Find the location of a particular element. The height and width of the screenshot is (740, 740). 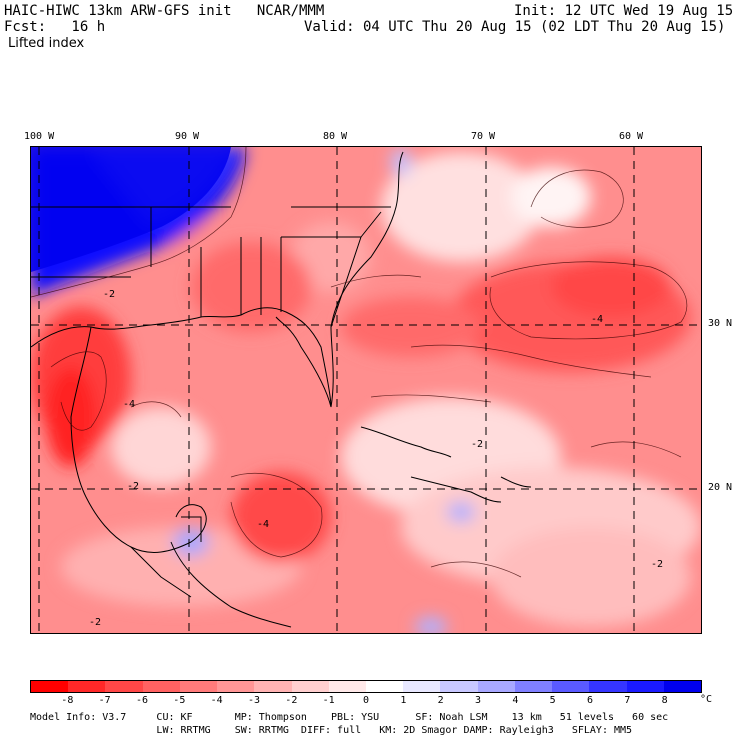

colorbar-tick-label: 1 is located at coordinates (403, 700).